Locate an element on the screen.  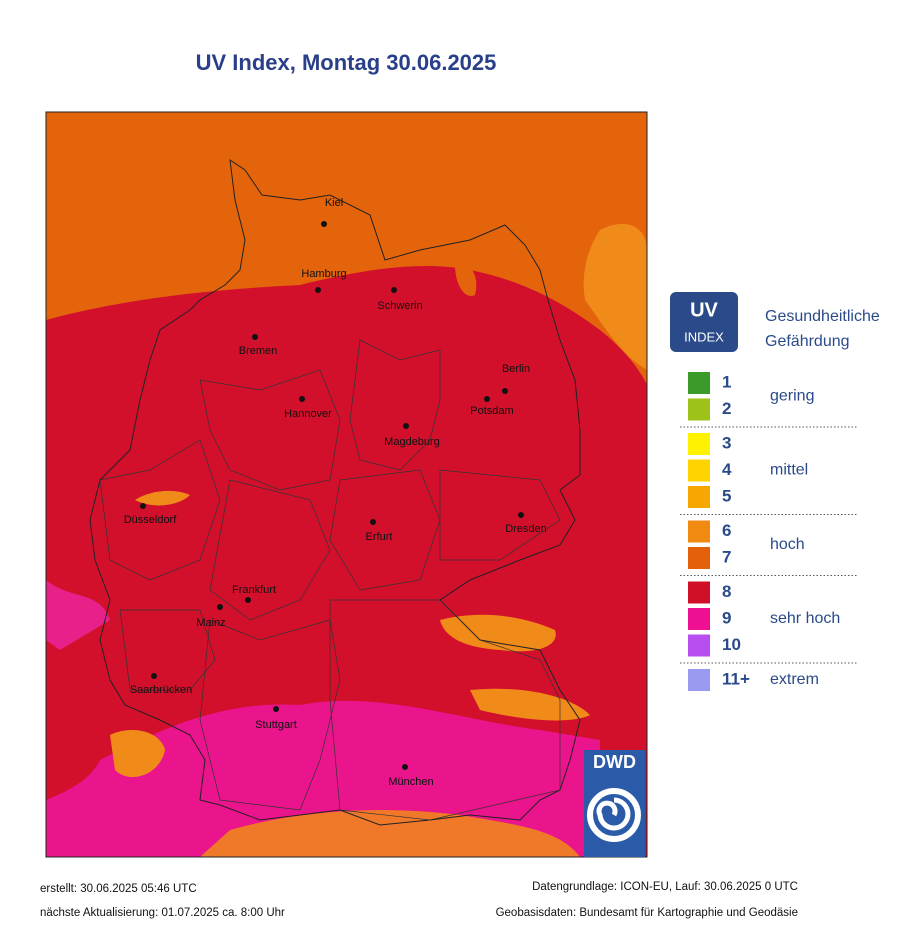
city-label: Berlin is located at coordinates (516, 369).